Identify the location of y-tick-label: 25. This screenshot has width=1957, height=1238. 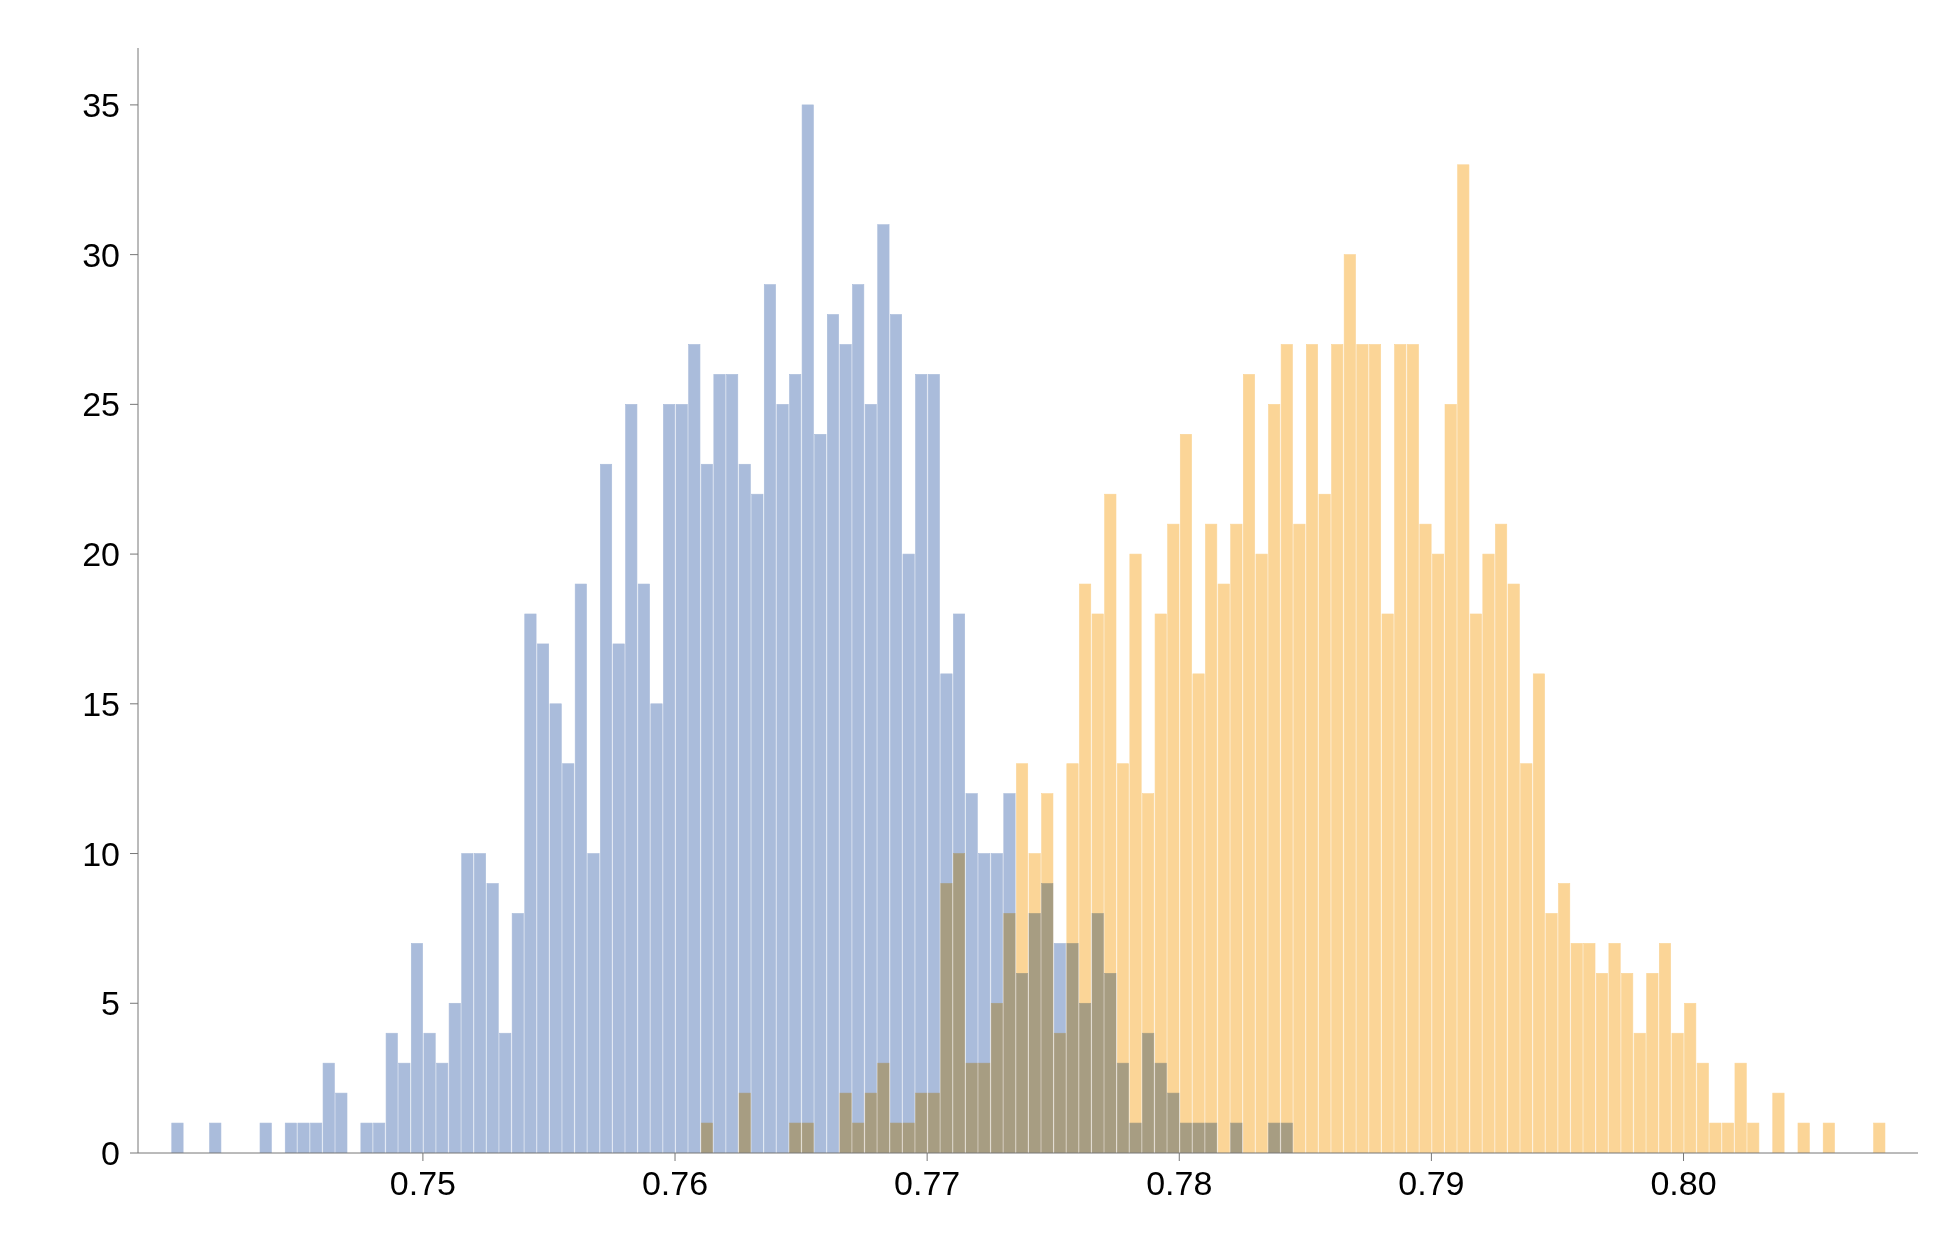
(101, 404).